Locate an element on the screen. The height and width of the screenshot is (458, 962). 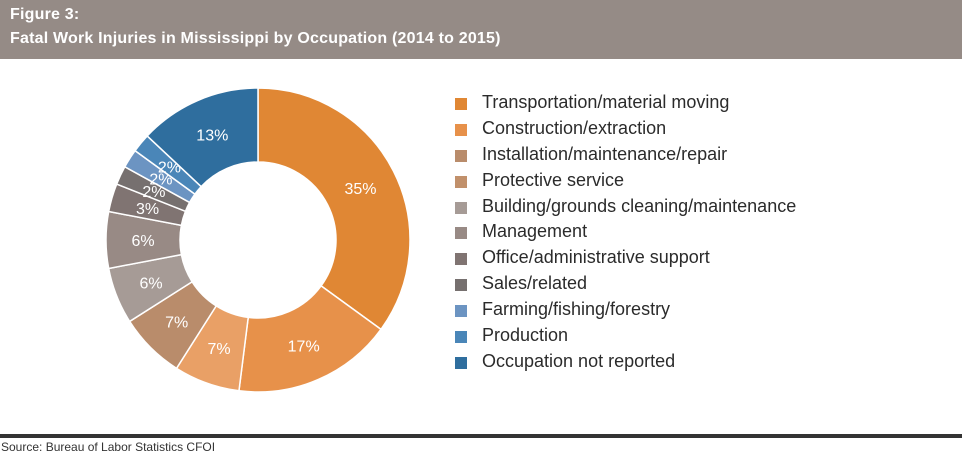
figure-label: Figure 3: is located at coordinates (45, 14).